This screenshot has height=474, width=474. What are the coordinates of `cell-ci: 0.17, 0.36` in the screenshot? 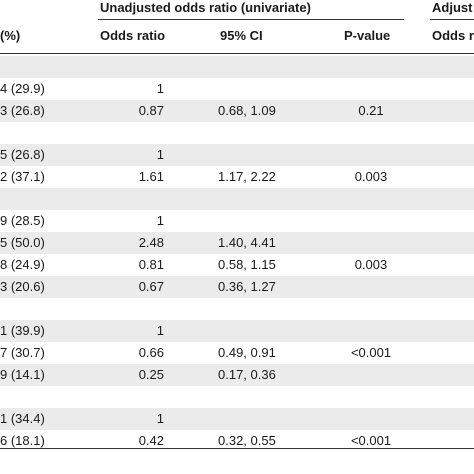 It's located at (247, 374).